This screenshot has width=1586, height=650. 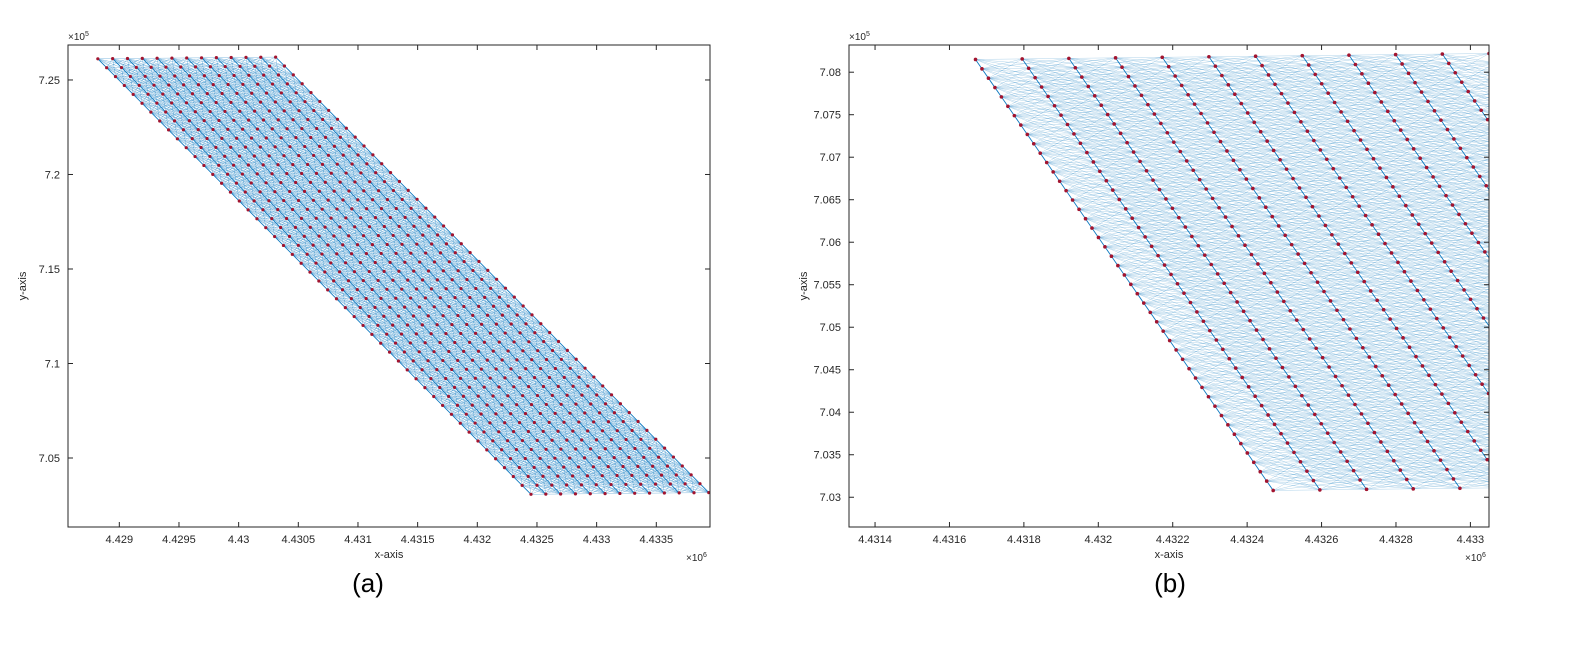 I want to click on y-tick-label: 7.03, so click(x=830, y=498).